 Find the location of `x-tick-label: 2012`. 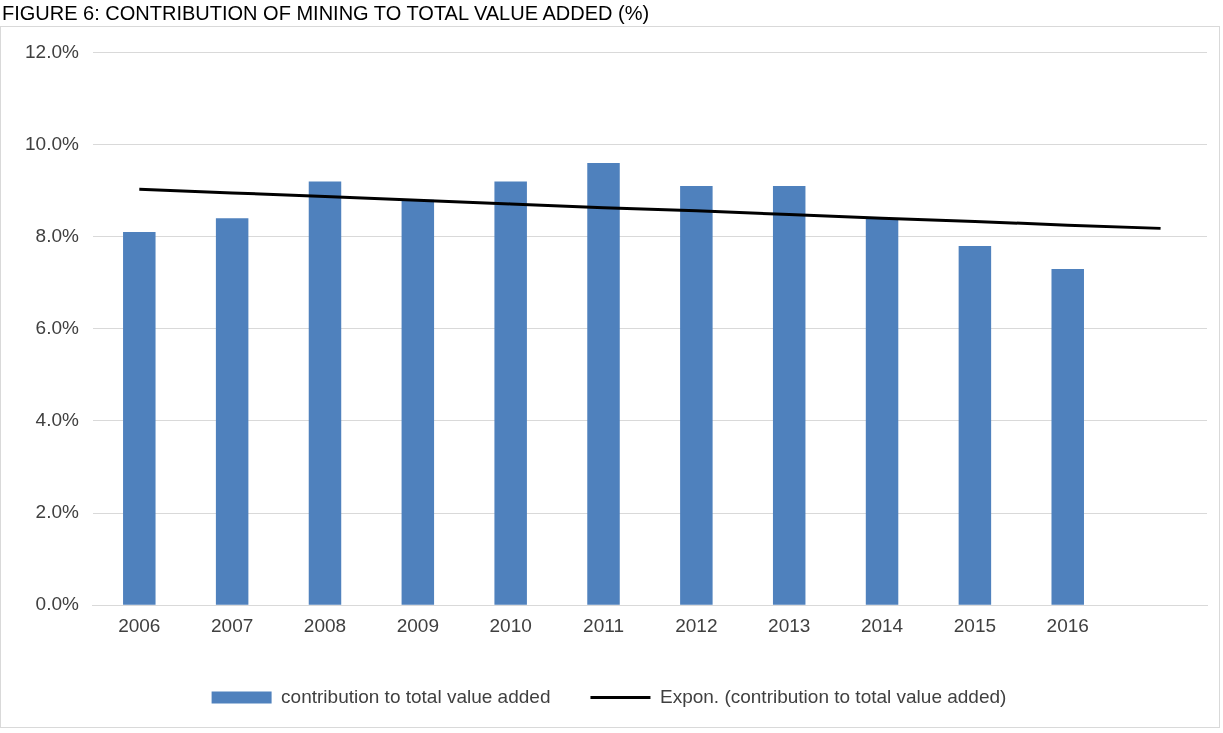

x-tick-label: 2012 is located at coordinates (696, 625).